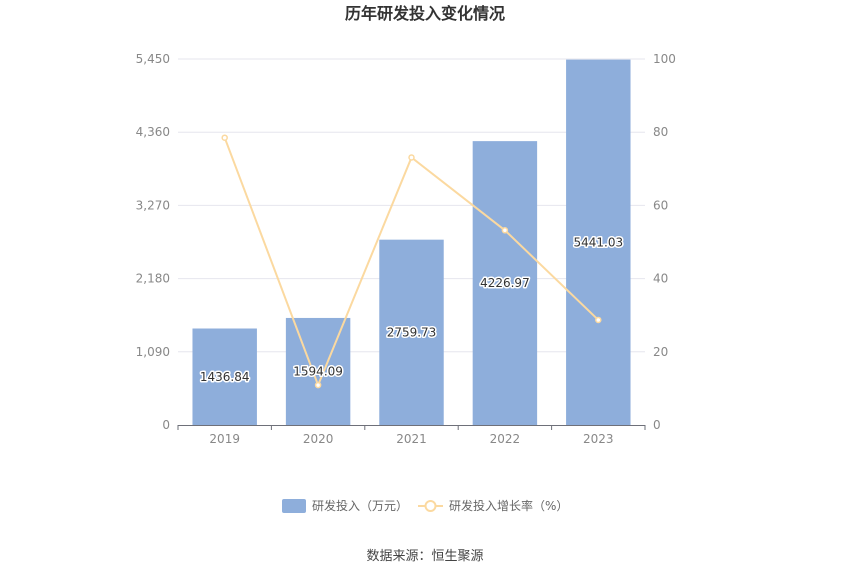  What do you see at coordinates (224, 439) in the screenshot?
I see `x-tick-label: 2019` at bounding box center [224, 439].